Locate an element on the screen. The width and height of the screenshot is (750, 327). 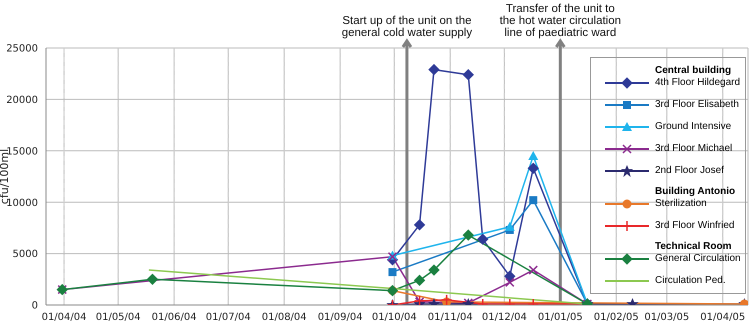
y-tick-label: 10000 is located at coordinates (22, 203).